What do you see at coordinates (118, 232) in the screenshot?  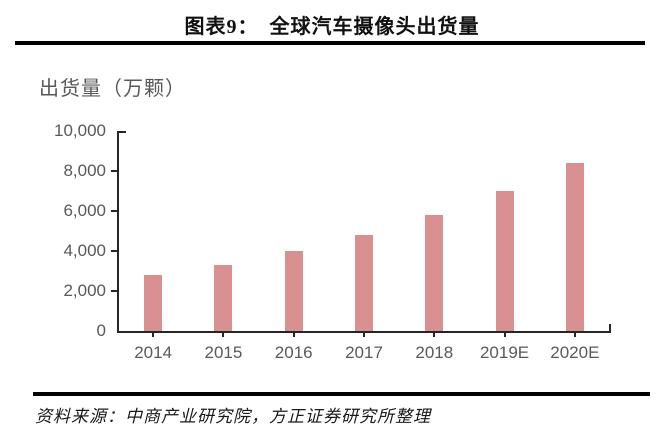 I see `y-axis-line` at bounding box center [118, 232].